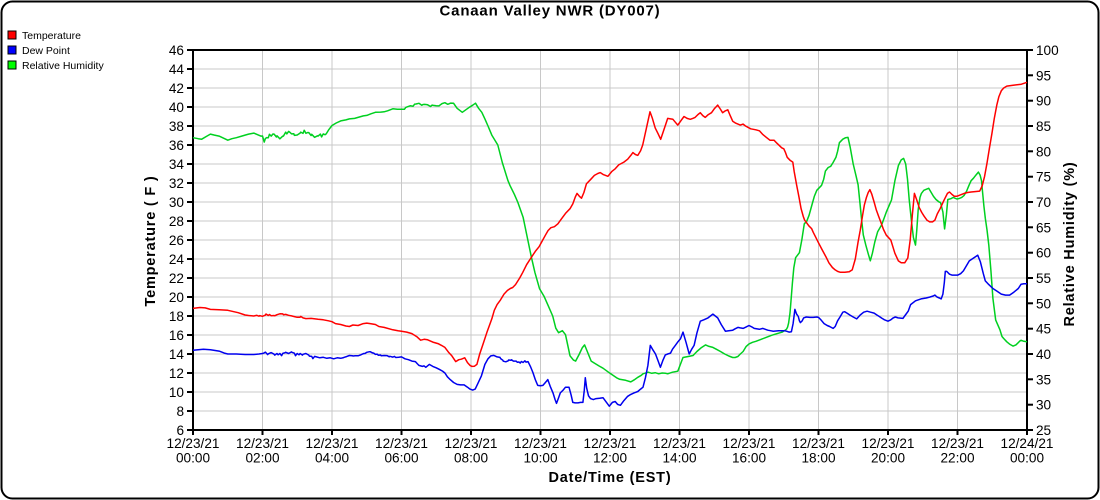 The width and height of the screenshot is (1100, 500). What do you see at coordinates (176, 240) in the screenshot?
I see `svg-text: 26` at bounding box center [176, 240].